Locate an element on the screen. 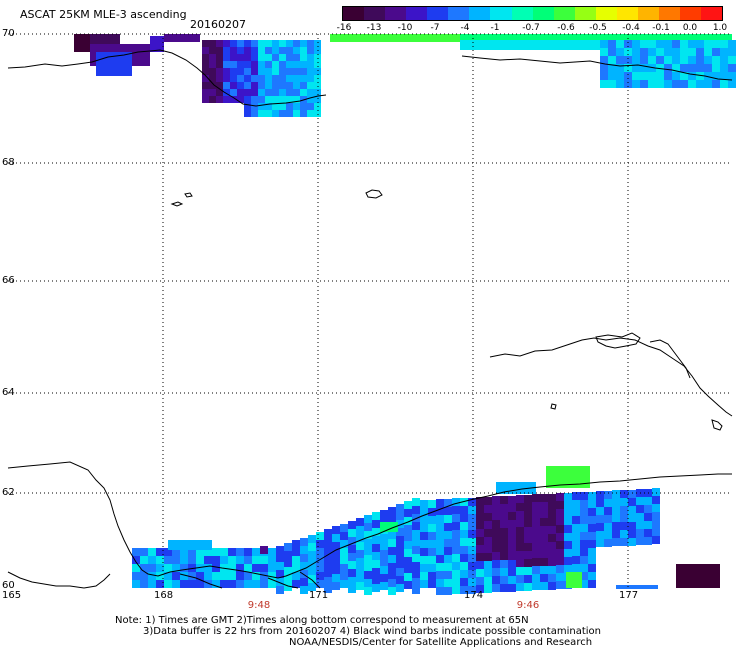  lat-tick-label: 70 is located at coordinates (8, 33).